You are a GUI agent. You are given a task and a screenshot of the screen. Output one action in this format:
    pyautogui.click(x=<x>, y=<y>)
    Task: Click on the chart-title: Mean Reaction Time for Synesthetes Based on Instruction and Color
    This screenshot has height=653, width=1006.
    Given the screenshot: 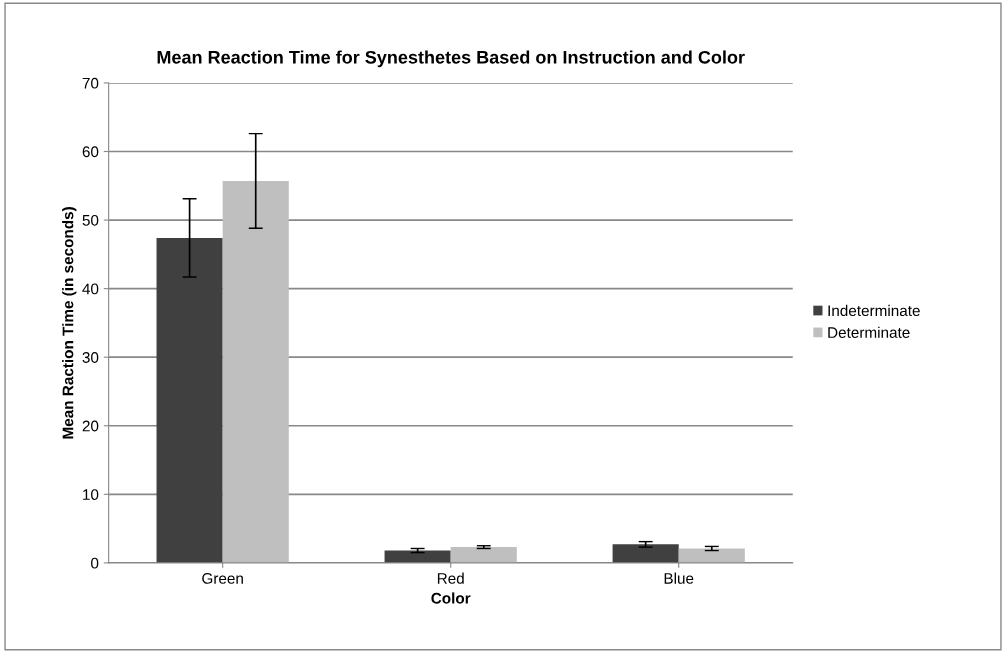 What is the action you would take?
    pyautogui.click(x=451, y=59)
    